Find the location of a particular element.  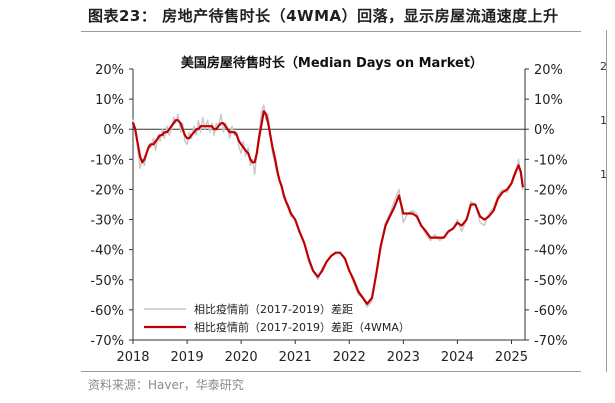

x-tick-label: 2018 is located at coordinates (132, 357).